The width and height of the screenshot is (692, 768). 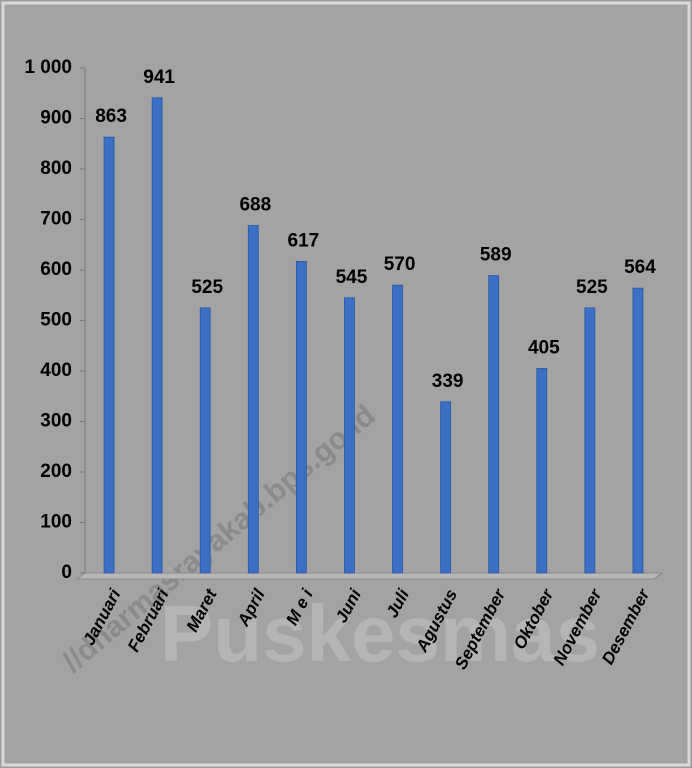 What do you see at coordinates (56, 168) in the screenshot?
I see `y-tick-label: 800` at bounding box center [56, 168].